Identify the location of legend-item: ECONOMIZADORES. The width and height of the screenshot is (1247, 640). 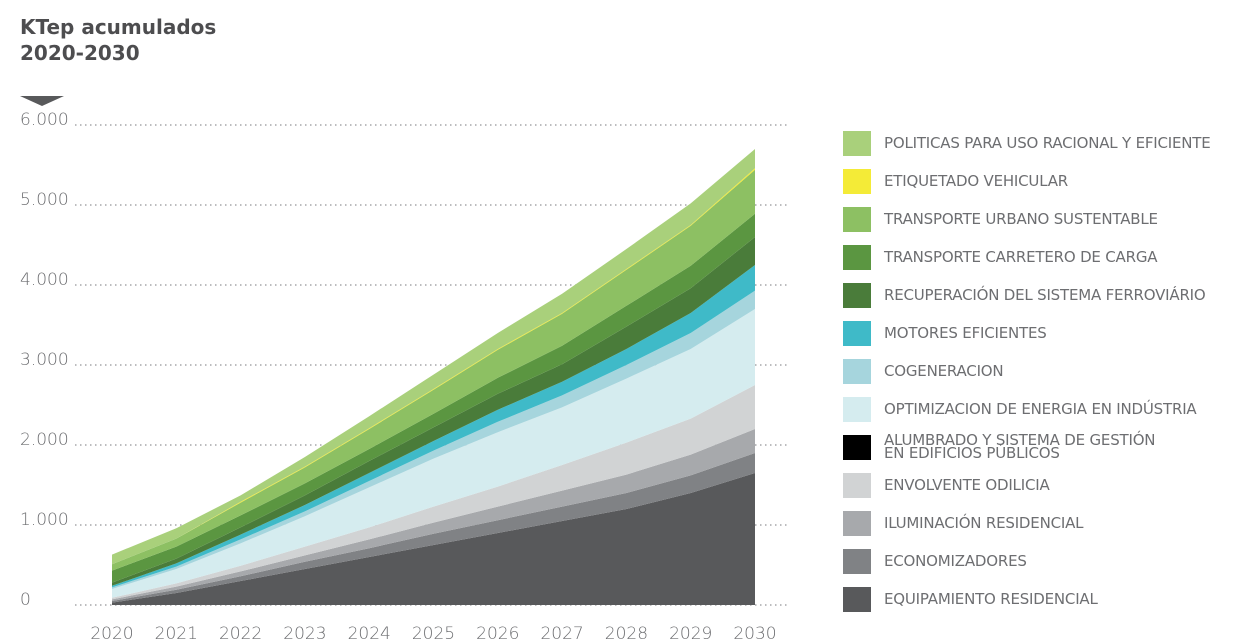
(1027, 561).